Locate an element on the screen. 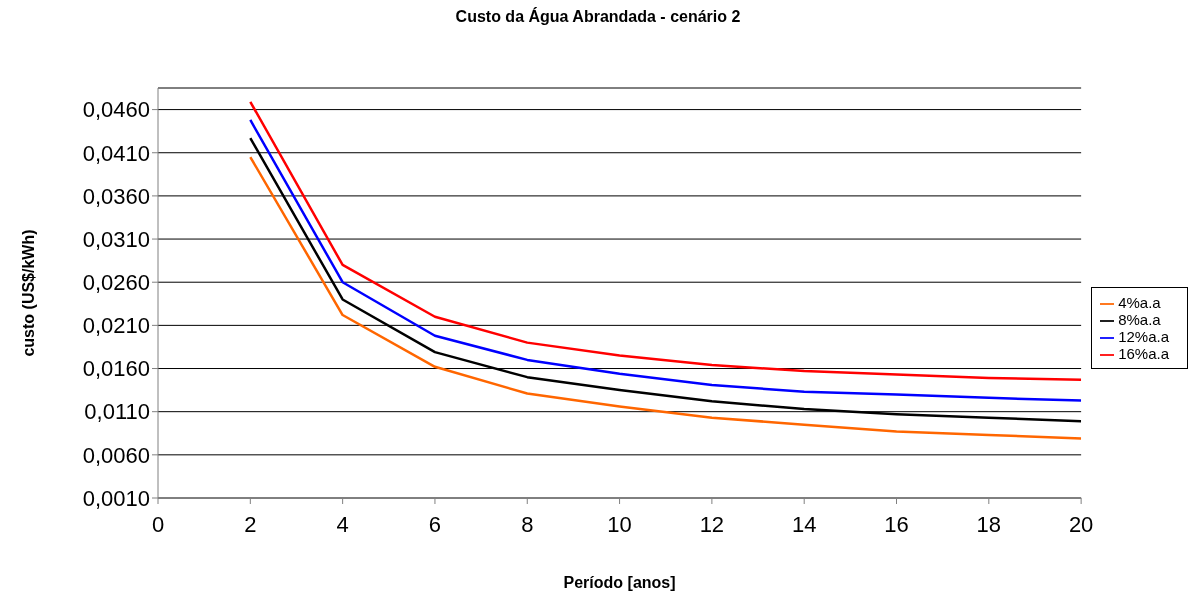 The width and height of the screenshot is (1197, 616). x-tick-label: 14 is located at coordinates (804, 524).